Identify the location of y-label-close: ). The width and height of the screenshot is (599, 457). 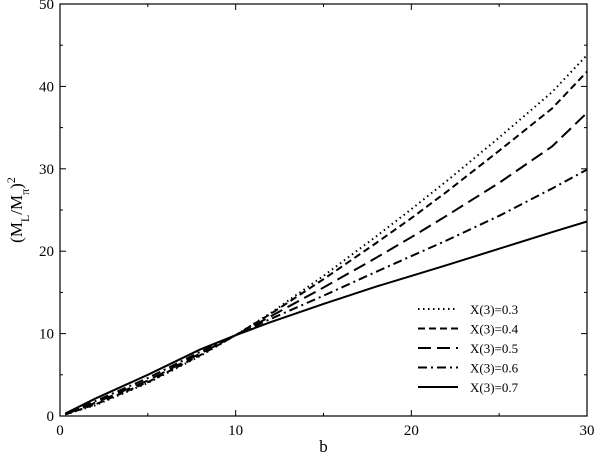
(16, 186).